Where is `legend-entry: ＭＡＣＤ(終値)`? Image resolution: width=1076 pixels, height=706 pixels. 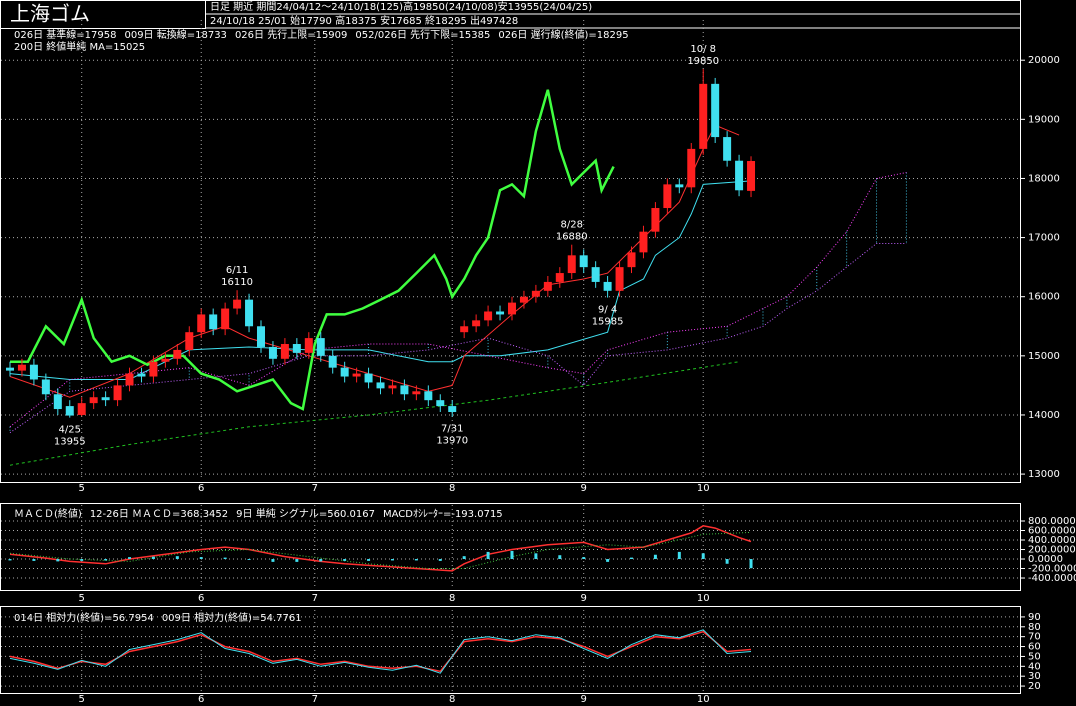
legend-entry: ＭＡＣＤ(終値) is located at coordinates (48, 513).